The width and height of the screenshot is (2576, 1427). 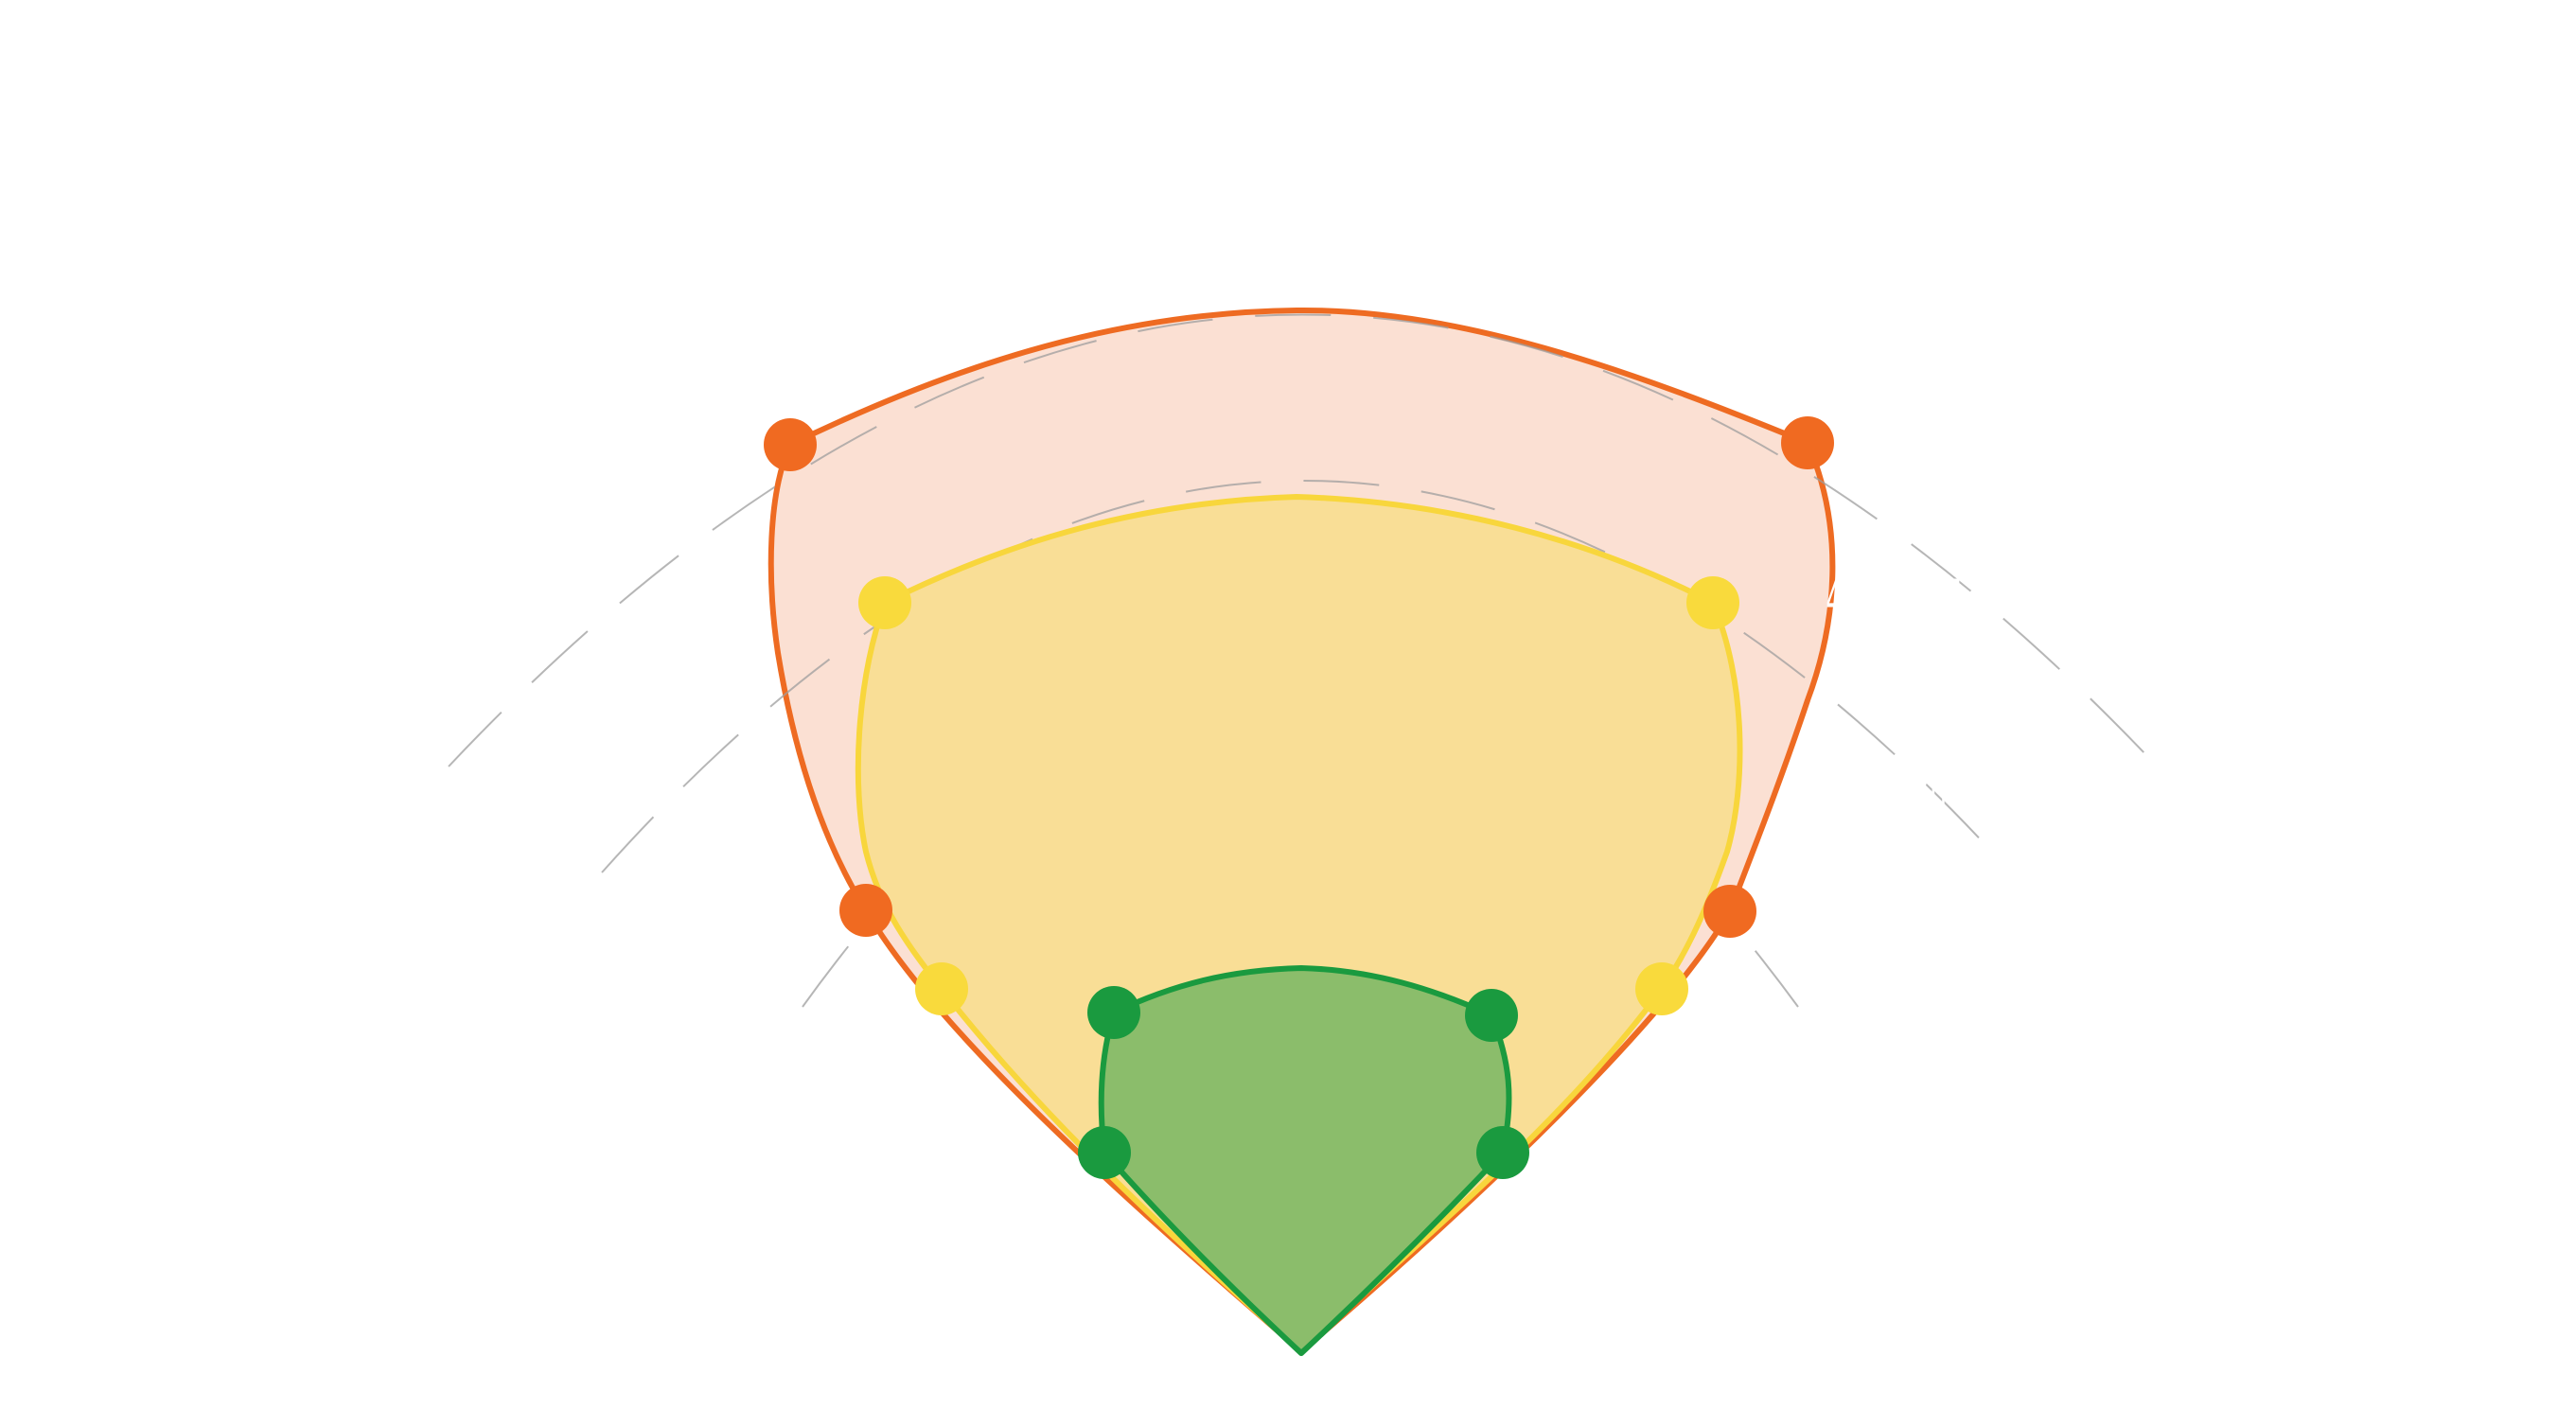 What do you see at coordinates (1305, 1160) in the screenshot?
I see `inner-zone-shape` at bounding box center [1305, 1160].